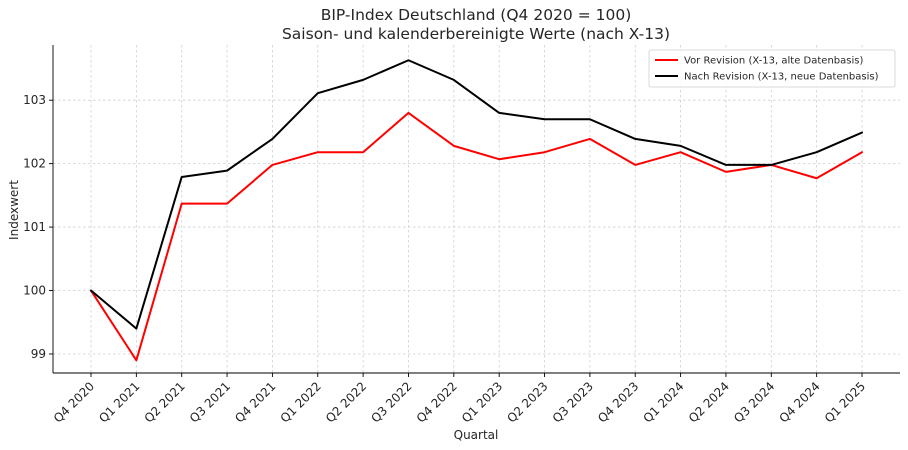 This screenshot has width=908, height=450. What do you see at coordinates (663, 402) in the screenshot?
I see `x-tick-label-q1-2024: Q1 2024` at bounding box center [663, 402].